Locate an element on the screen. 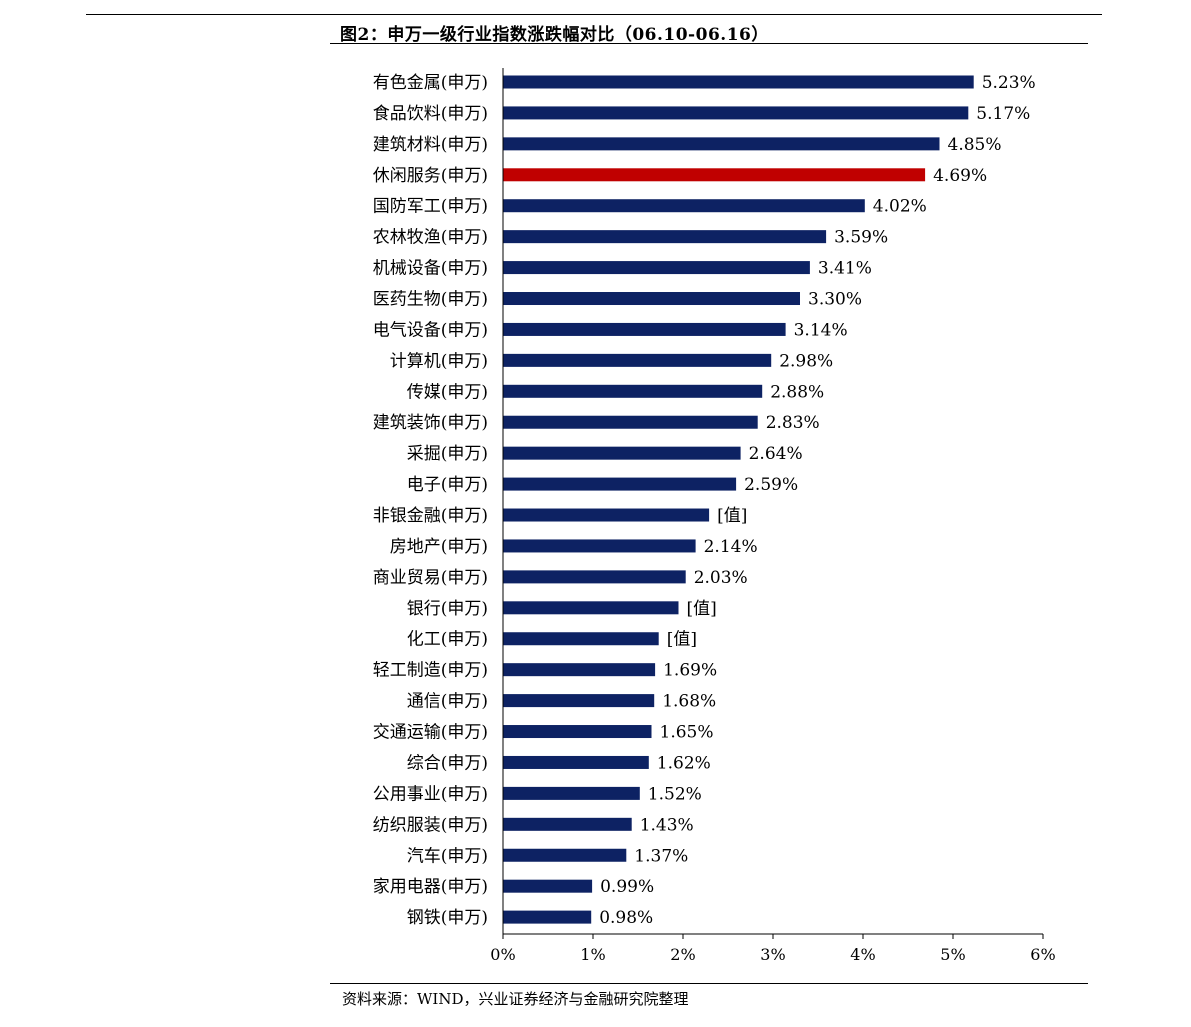 This screenshot has height=1027, width=1191. data-label: 3.14% is located at coordinates (821, 330).